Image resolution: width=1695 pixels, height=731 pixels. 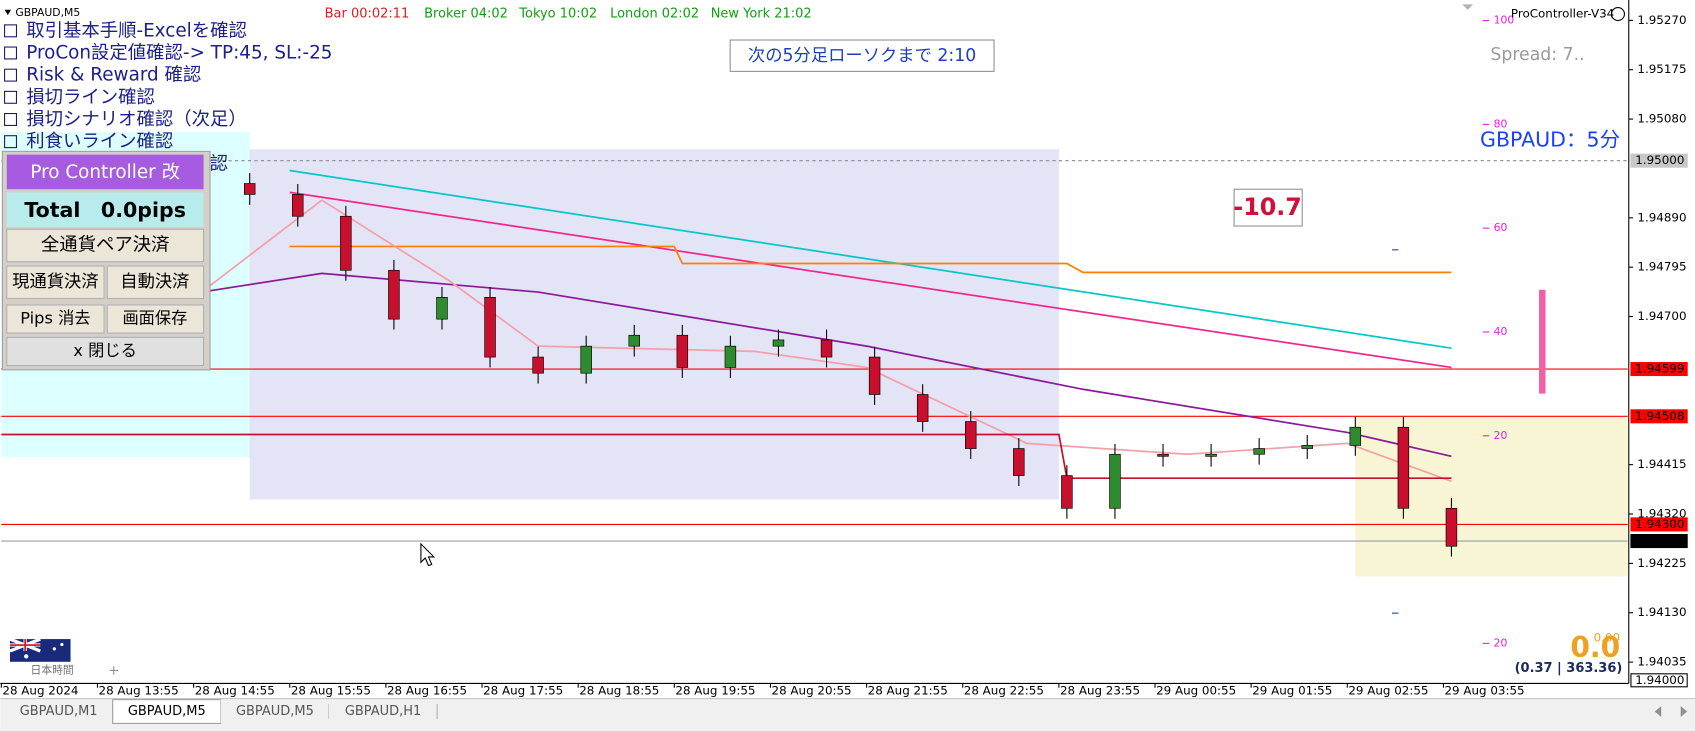 What do you see at coordinates (1661, 217) in the screenshot?
I see `y-tick-label: 1.94890` at bounding box center [1661, 217].